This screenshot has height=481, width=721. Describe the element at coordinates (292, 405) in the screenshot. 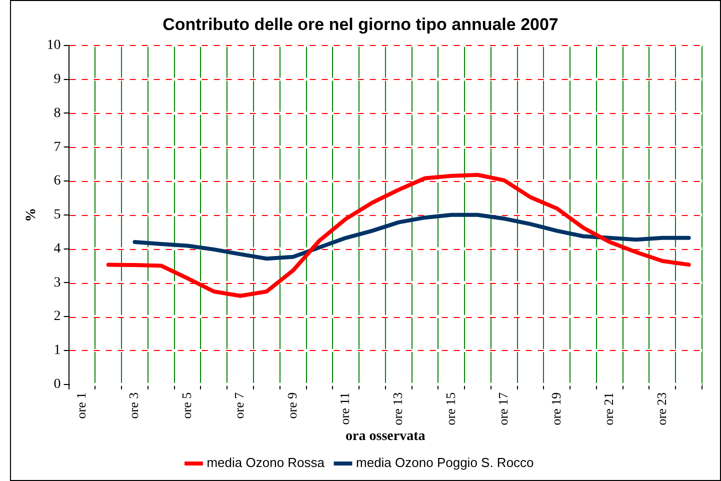

I see `x-tick-label: ore 9` at that location.